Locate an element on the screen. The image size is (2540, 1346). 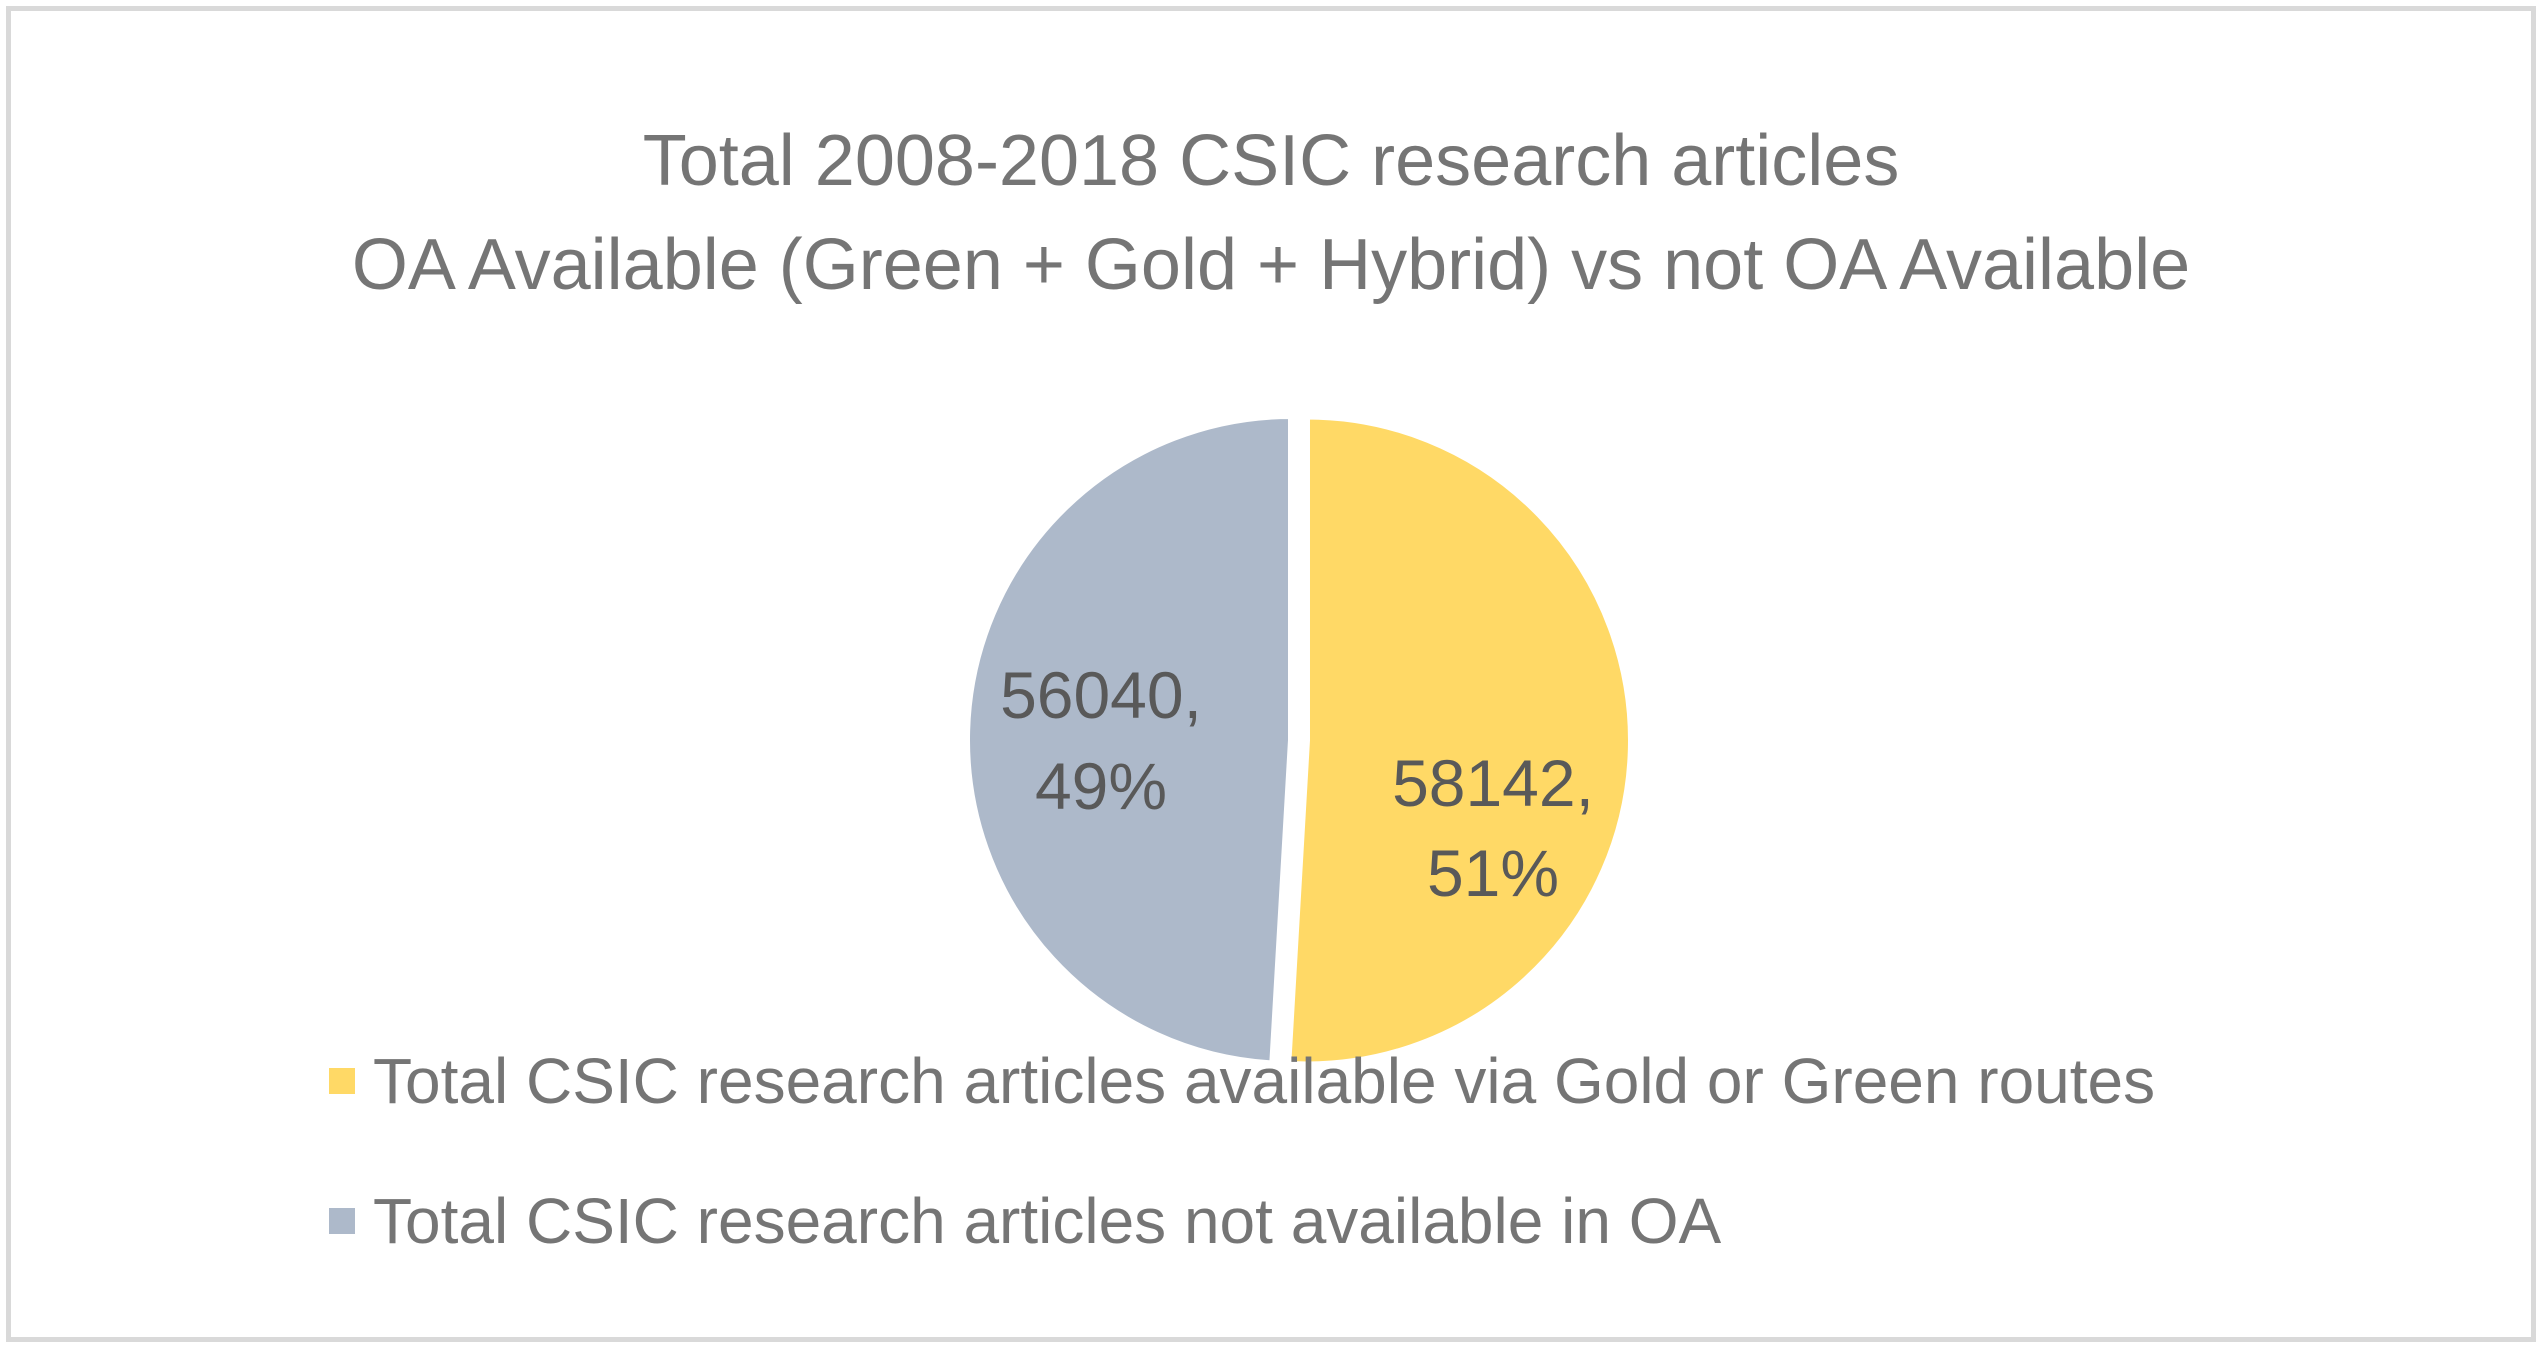
legend-swatch-not-oa is located at coordinates (342, 1221).